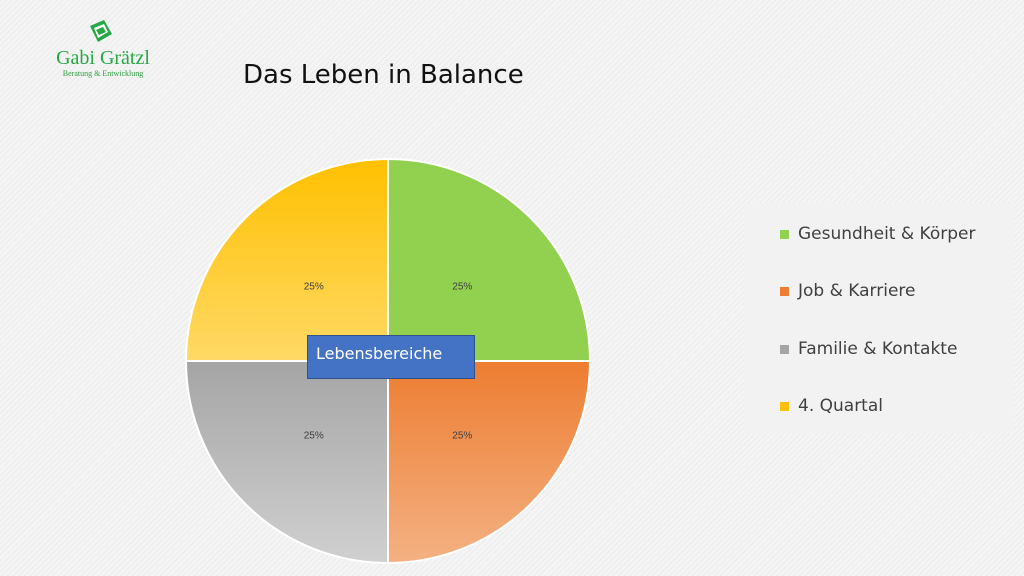  Describe the element at coordinates (286, 259) in the screenshot. I see `pie-slice-quartal` at that location.